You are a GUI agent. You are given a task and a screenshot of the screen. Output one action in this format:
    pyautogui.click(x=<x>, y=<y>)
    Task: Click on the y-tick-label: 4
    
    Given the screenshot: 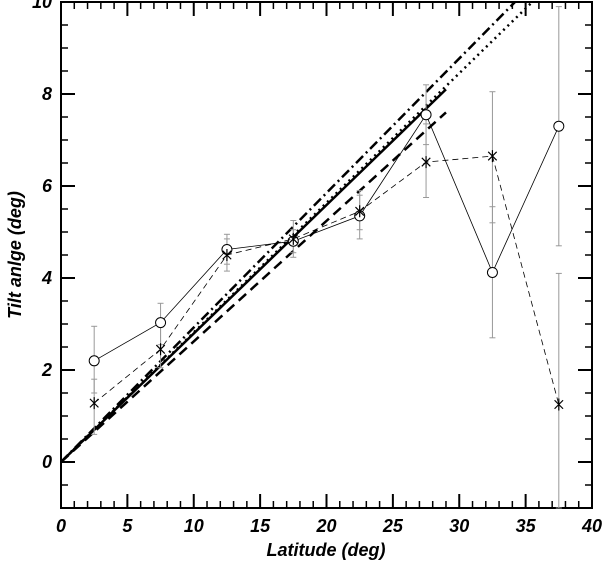 What is the action you would take?
    pyautogui.click(x=46, y=278)
    